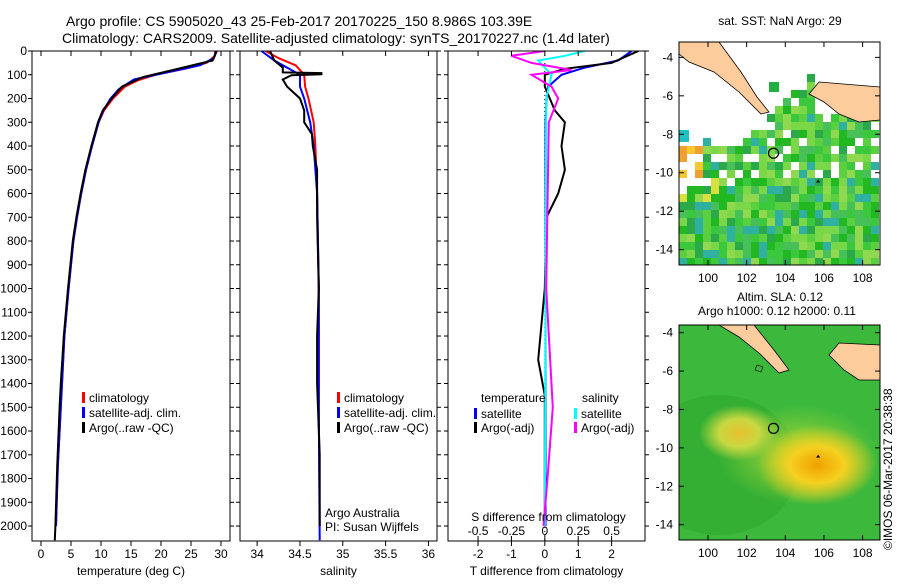 Image resolution: width=900 pixels, height=585 pixels. Describe the element at coordinates (478, 531) in the screenshot. I see `s-tick-label: -0.5` at that location.